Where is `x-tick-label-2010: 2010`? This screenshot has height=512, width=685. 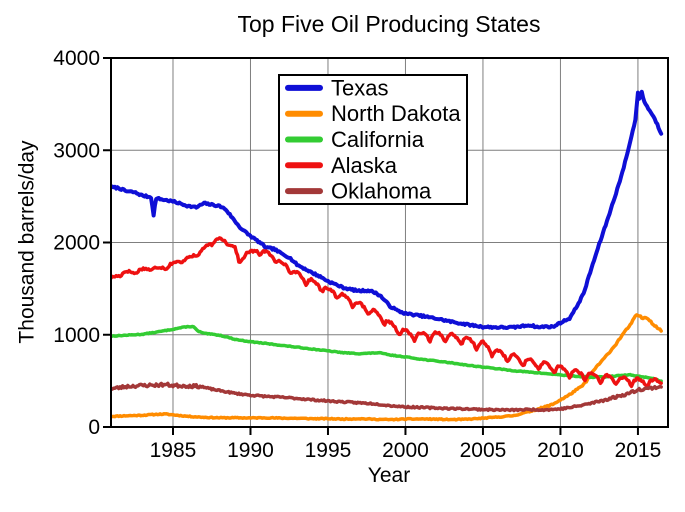 x-tick-label-2010: 2010 is located at coordinates (560, 450).